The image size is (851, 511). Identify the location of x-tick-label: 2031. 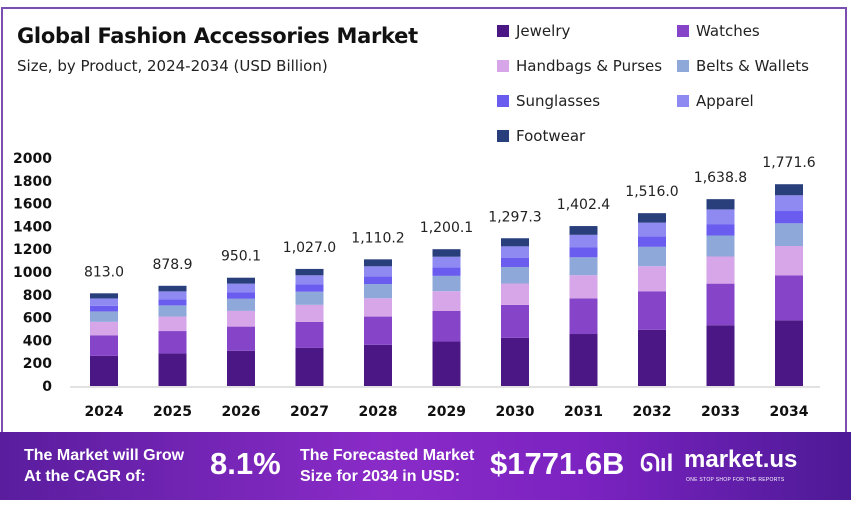
(583, 412).